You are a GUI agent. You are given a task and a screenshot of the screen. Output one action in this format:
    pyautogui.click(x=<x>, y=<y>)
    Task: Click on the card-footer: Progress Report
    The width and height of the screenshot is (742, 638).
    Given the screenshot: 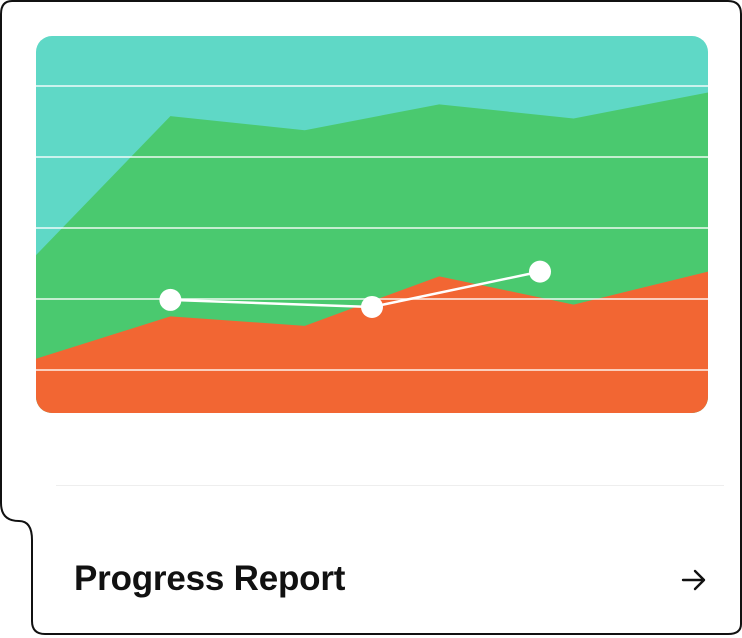 What is the action you would take?
    pyautogui.click(x=372, y=580)
    